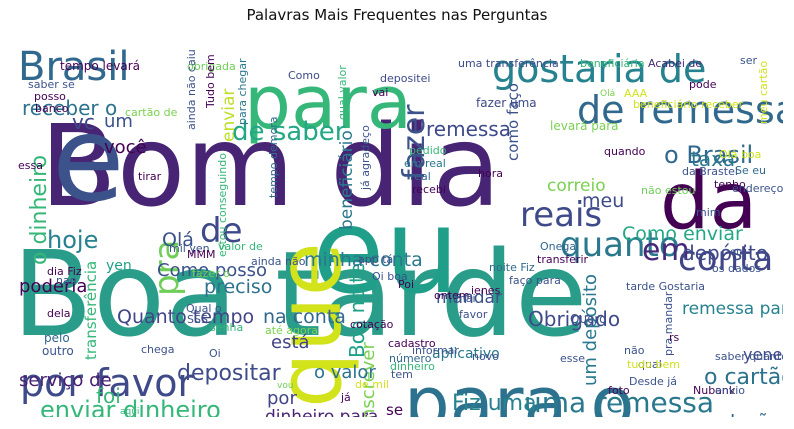 The width and height of the screenshot is (794, 429). What do you see at coordinates (304, 75) in the screenshot?
I see `word-como: Como` at bounding box center [304, 75].